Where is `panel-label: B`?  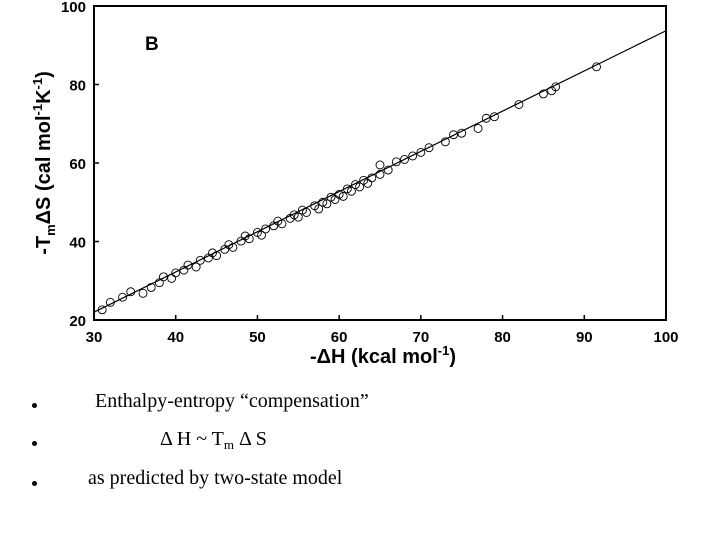 panel-label: B is located at coordinates (152, 44).